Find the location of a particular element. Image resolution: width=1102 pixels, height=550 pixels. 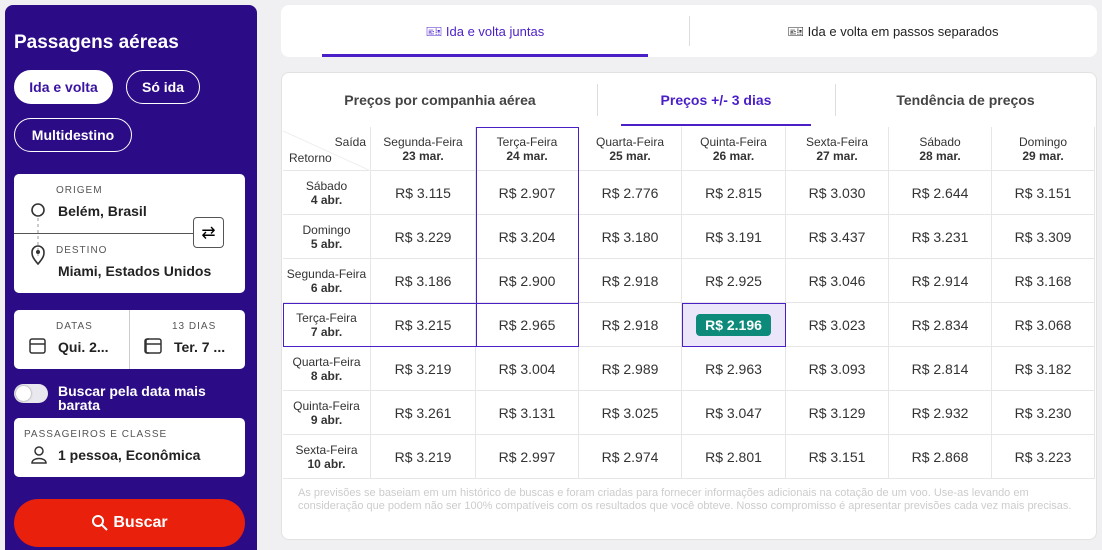

price: R$ 3.186 is located at coordinates (423, 280).